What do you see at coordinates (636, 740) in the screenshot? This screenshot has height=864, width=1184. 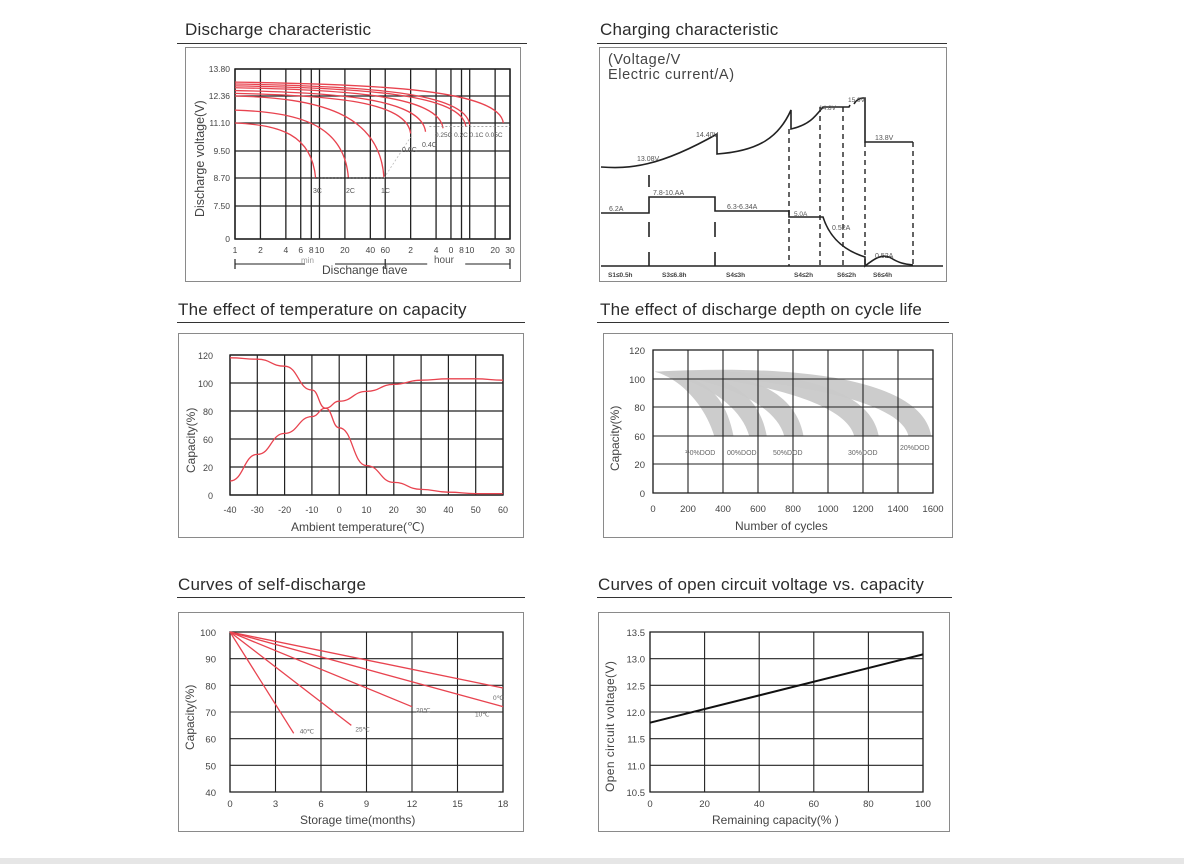 I see `y-tick-label: 11.5` at bounding box center [636, 740].